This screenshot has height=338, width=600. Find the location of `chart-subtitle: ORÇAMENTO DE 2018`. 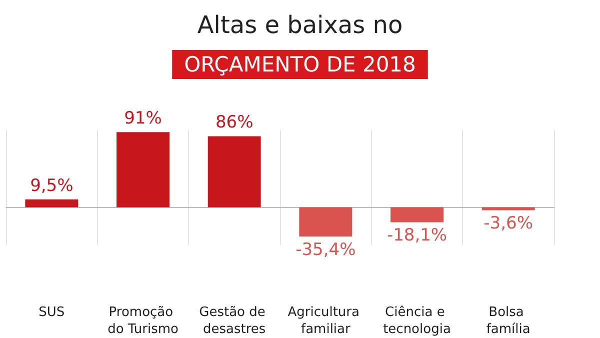

chart-subtitle: ORÇAMENTO DE 2018 is located at coordinates (300, 64).